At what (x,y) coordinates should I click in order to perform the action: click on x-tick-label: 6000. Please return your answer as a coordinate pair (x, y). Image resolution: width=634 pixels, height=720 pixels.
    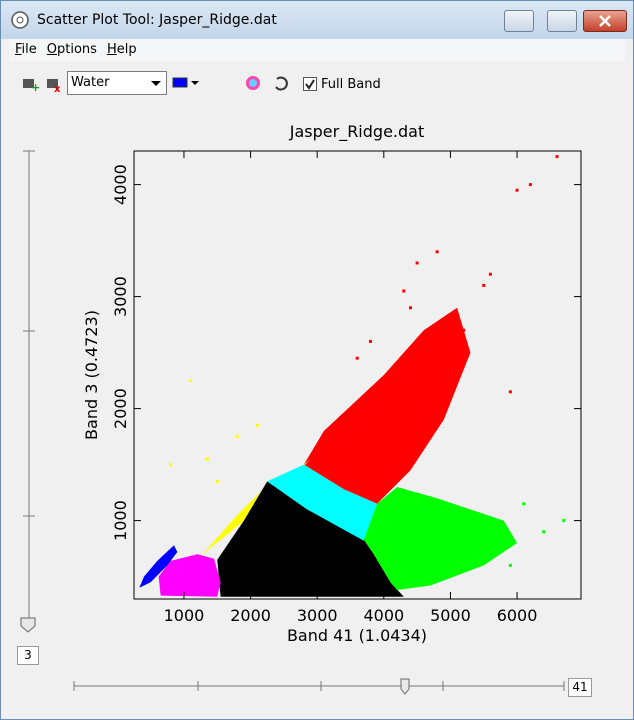
    Looking at the image, I should click on (517, 615).